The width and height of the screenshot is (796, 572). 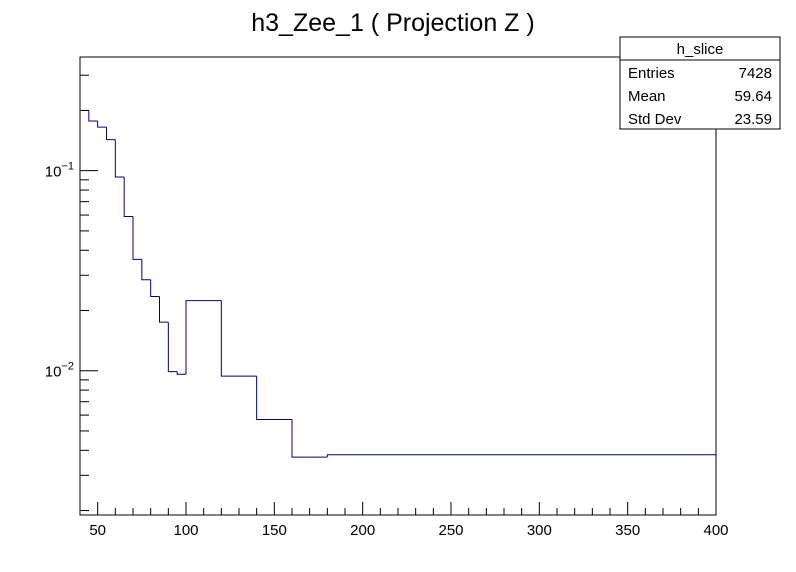 I want to click on x-tick-label: 50, so click(x=97, y=530).